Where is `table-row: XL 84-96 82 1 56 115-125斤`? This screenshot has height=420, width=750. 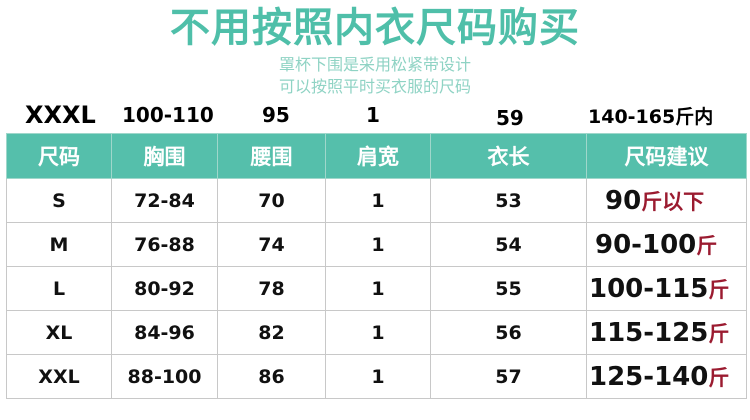 table-row: XL 84-96 82 1 56 115-125斤 is located at coordinates (376, 332).